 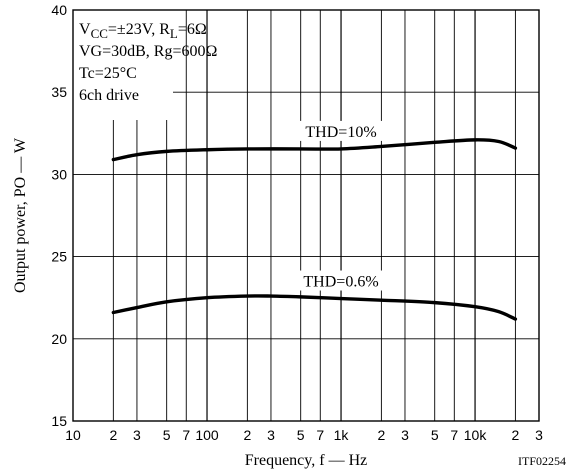 What do you see at coordinates (73, 435) in the screenshot?
I see `x-tick-label: 10` at bounding box center [73, 435].